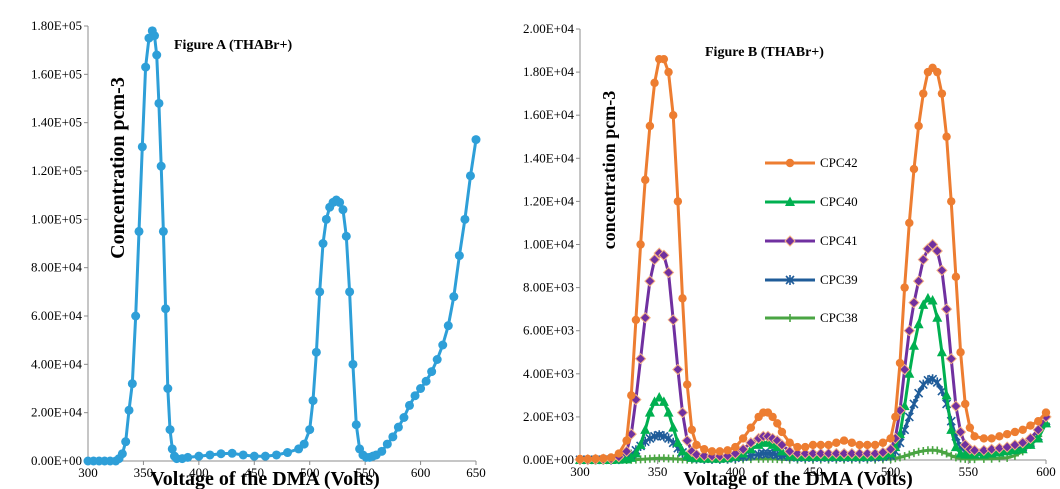 The height and width of the screenshot is (489, 1060). Describe the element at coordinates (233, 45) in the screenshot. I see `chart-a-title: Figure A (THABr+)` at that location.